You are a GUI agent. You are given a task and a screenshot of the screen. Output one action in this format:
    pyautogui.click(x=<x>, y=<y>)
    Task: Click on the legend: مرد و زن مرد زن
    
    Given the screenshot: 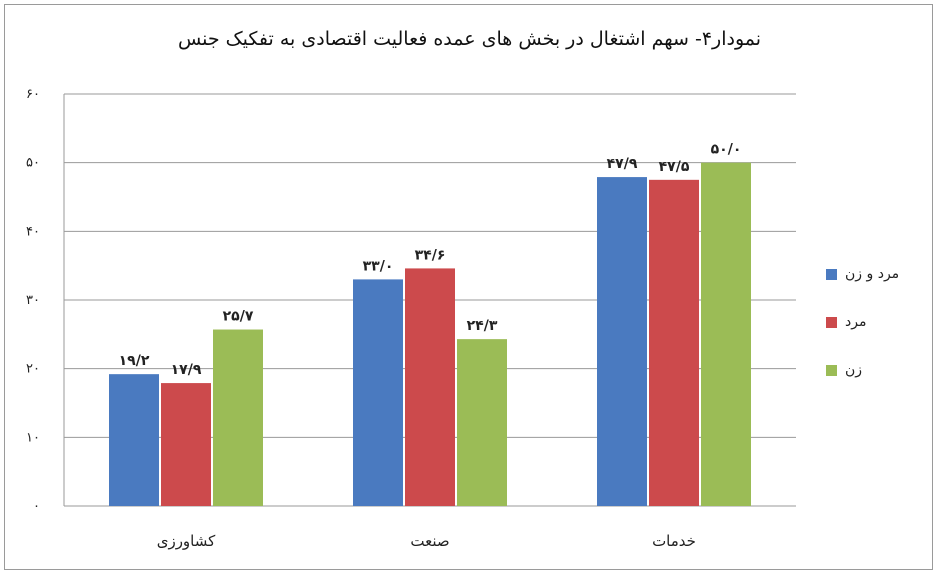 What is the action you would take?
    pyautogui.click(x=876, y=334)
    